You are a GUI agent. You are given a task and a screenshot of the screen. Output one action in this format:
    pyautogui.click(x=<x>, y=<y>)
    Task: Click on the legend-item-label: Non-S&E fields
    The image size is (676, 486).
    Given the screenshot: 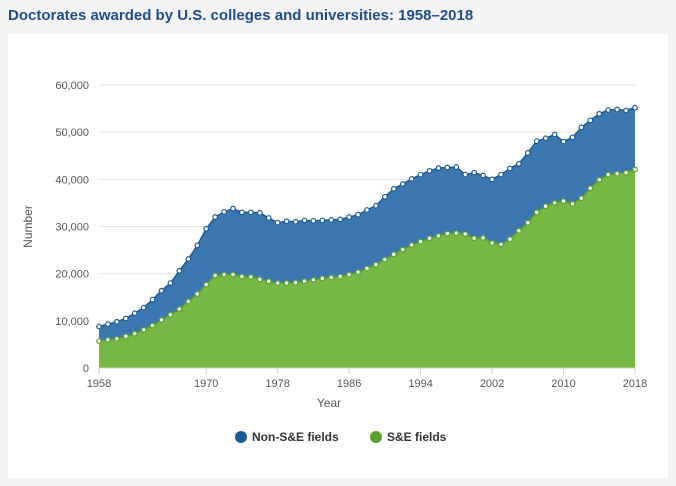 What is the action you would take?
    pyautogui.click(x=295, y=437)
    